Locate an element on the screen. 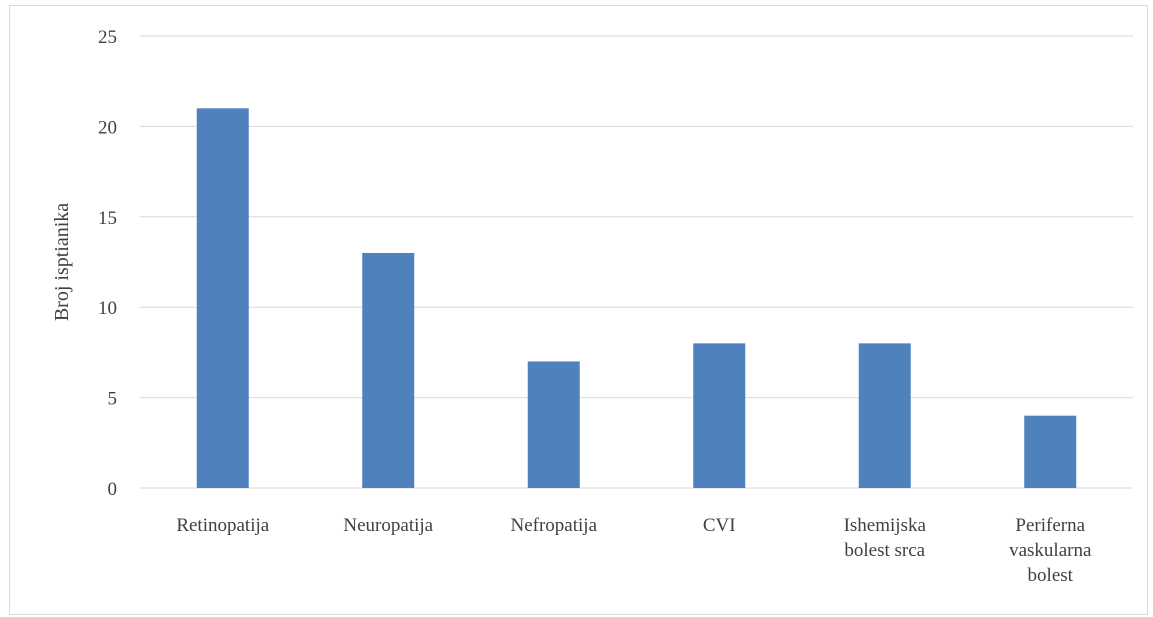 This screenshot has height=617, width=1153. y-tick-label: 5 is located at coordinates (113, 399).